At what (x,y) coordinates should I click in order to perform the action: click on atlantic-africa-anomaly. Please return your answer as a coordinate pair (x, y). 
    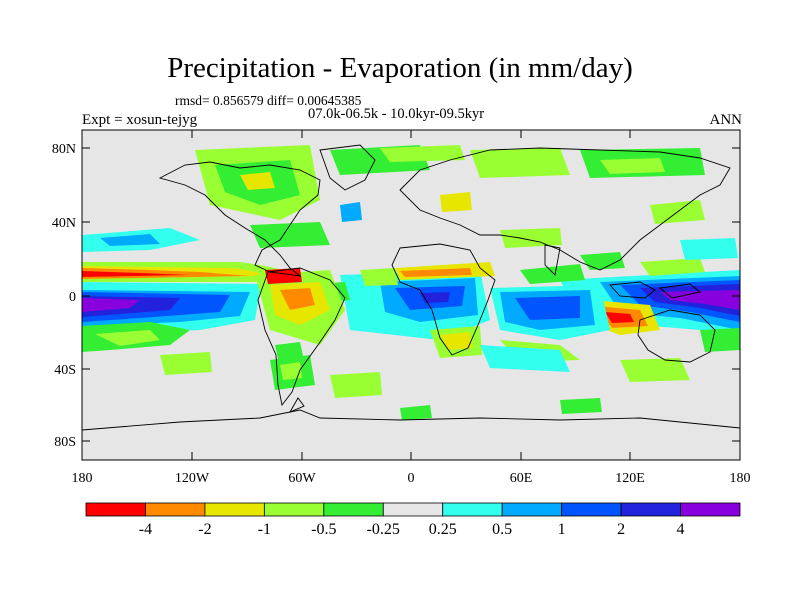
    Looking at the image, I should click on (397, 310).